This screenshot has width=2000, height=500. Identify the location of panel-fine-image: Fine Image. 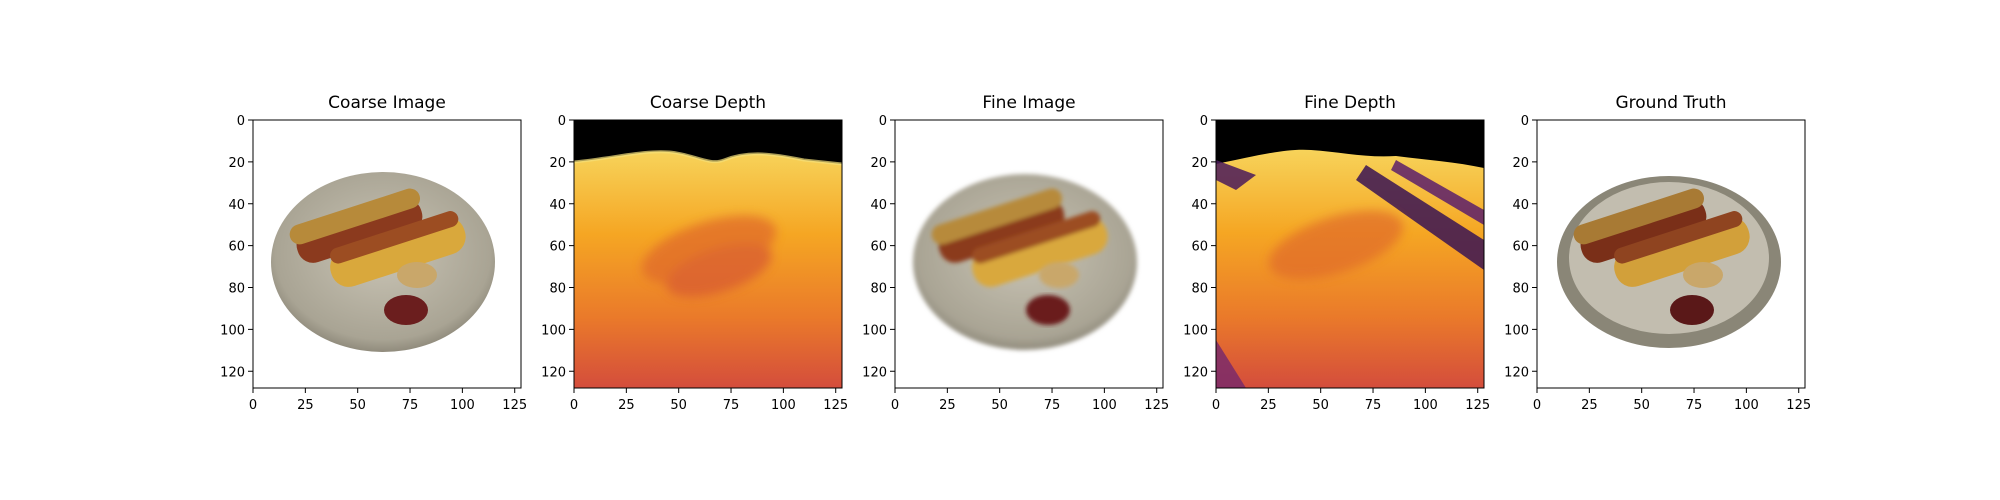
(1029, 241).